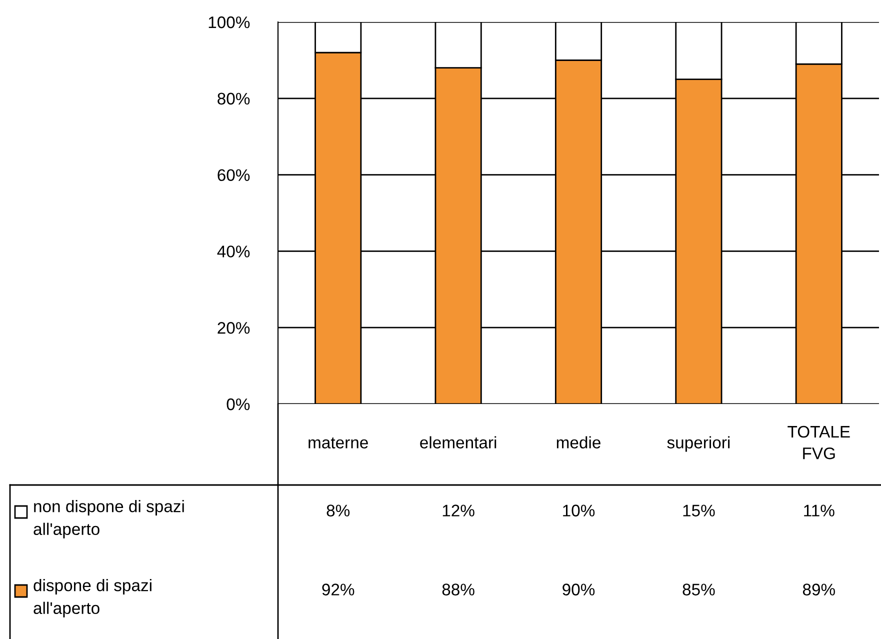 The width and height of the screenshot is (881, 639). I want to click on legend-label: dispone di spazi all'aperto, so click(93, 598).